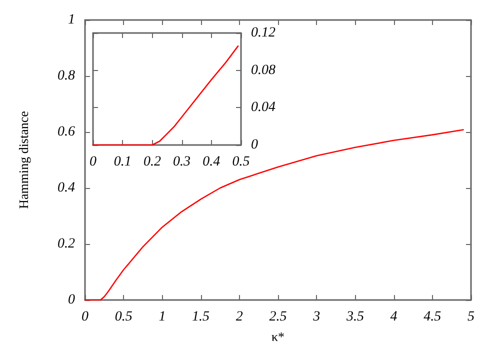 The image size is (500, 350). Describe the element at coordinates (23, 159) in the screenshot. I see `y-axis-title: Hamming distance` at that location.